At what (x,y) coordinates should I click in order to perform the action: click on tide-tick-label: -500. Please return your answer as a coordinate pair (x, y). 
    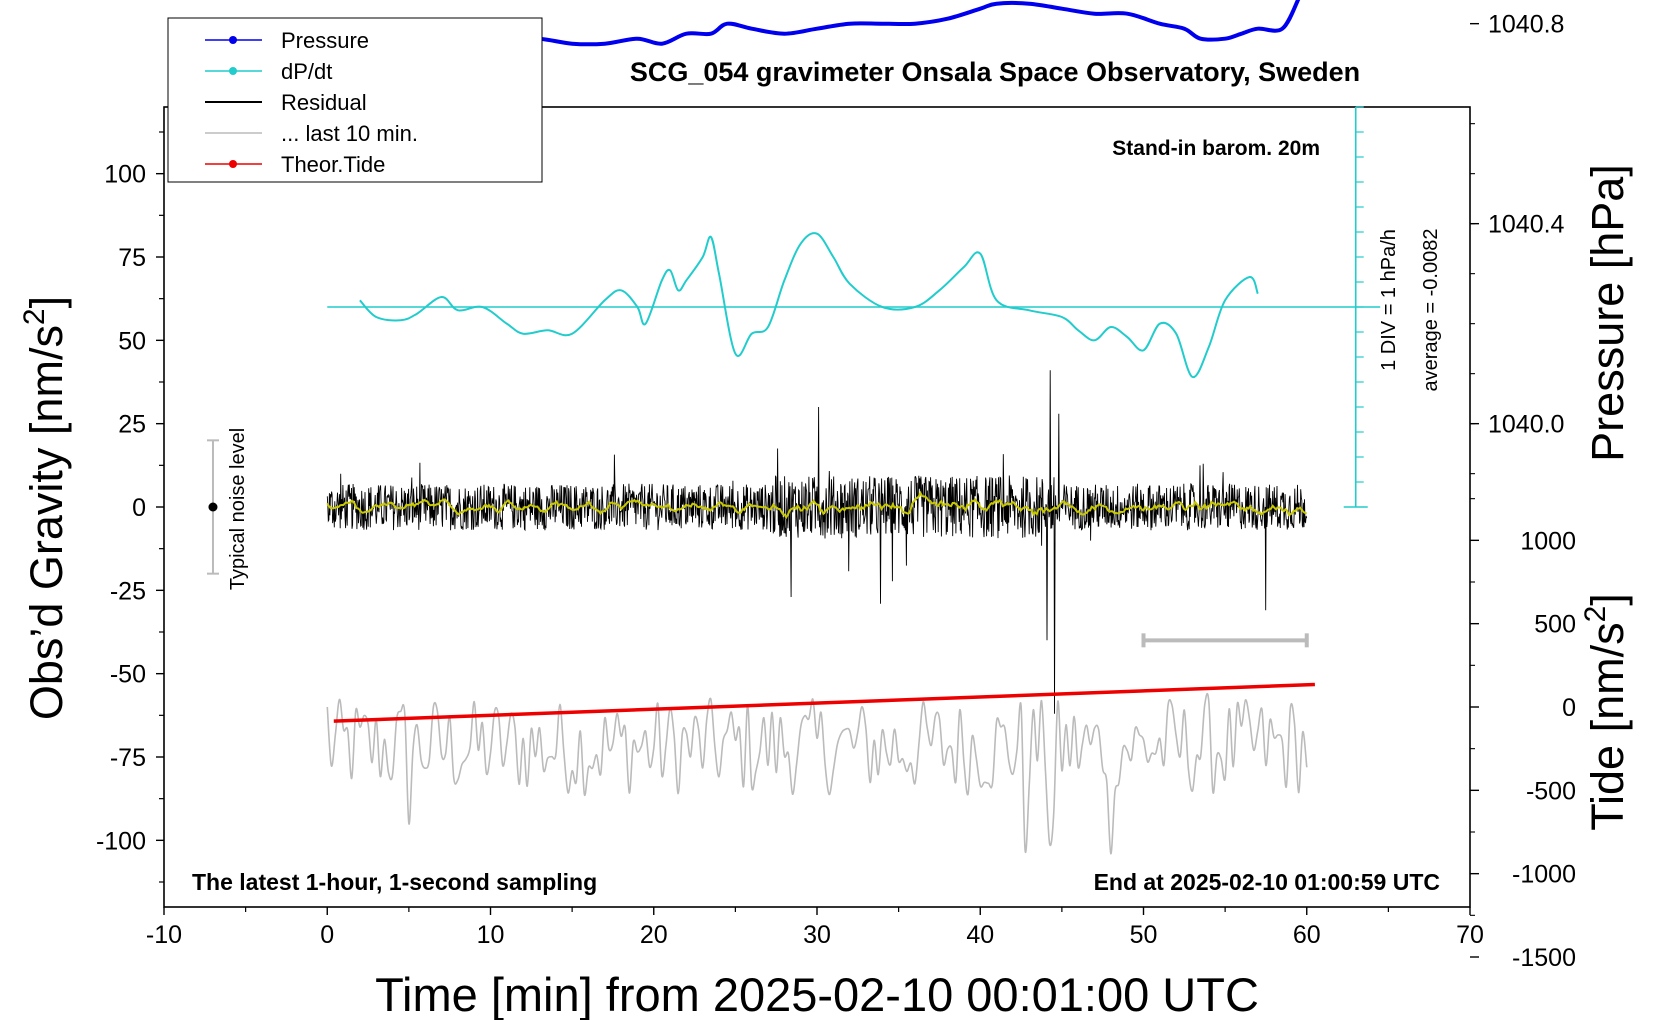
    Looking at the image, I should click on (1551, 791).